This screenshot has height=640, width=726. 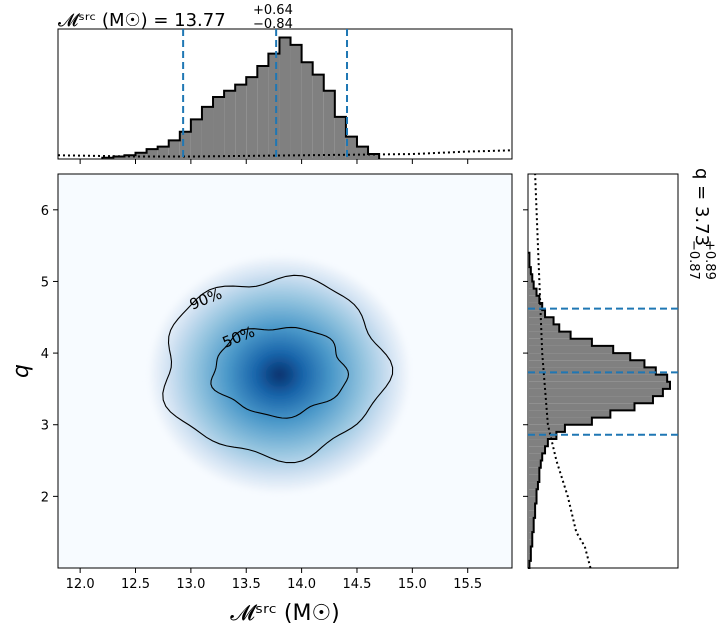 What do you see at coordinates (142, 20) in the screenshot?
I see `top-hist-title: 𝓜ˢʳᶜ (M☉) = 13.77` at bounding box center [142, 20].